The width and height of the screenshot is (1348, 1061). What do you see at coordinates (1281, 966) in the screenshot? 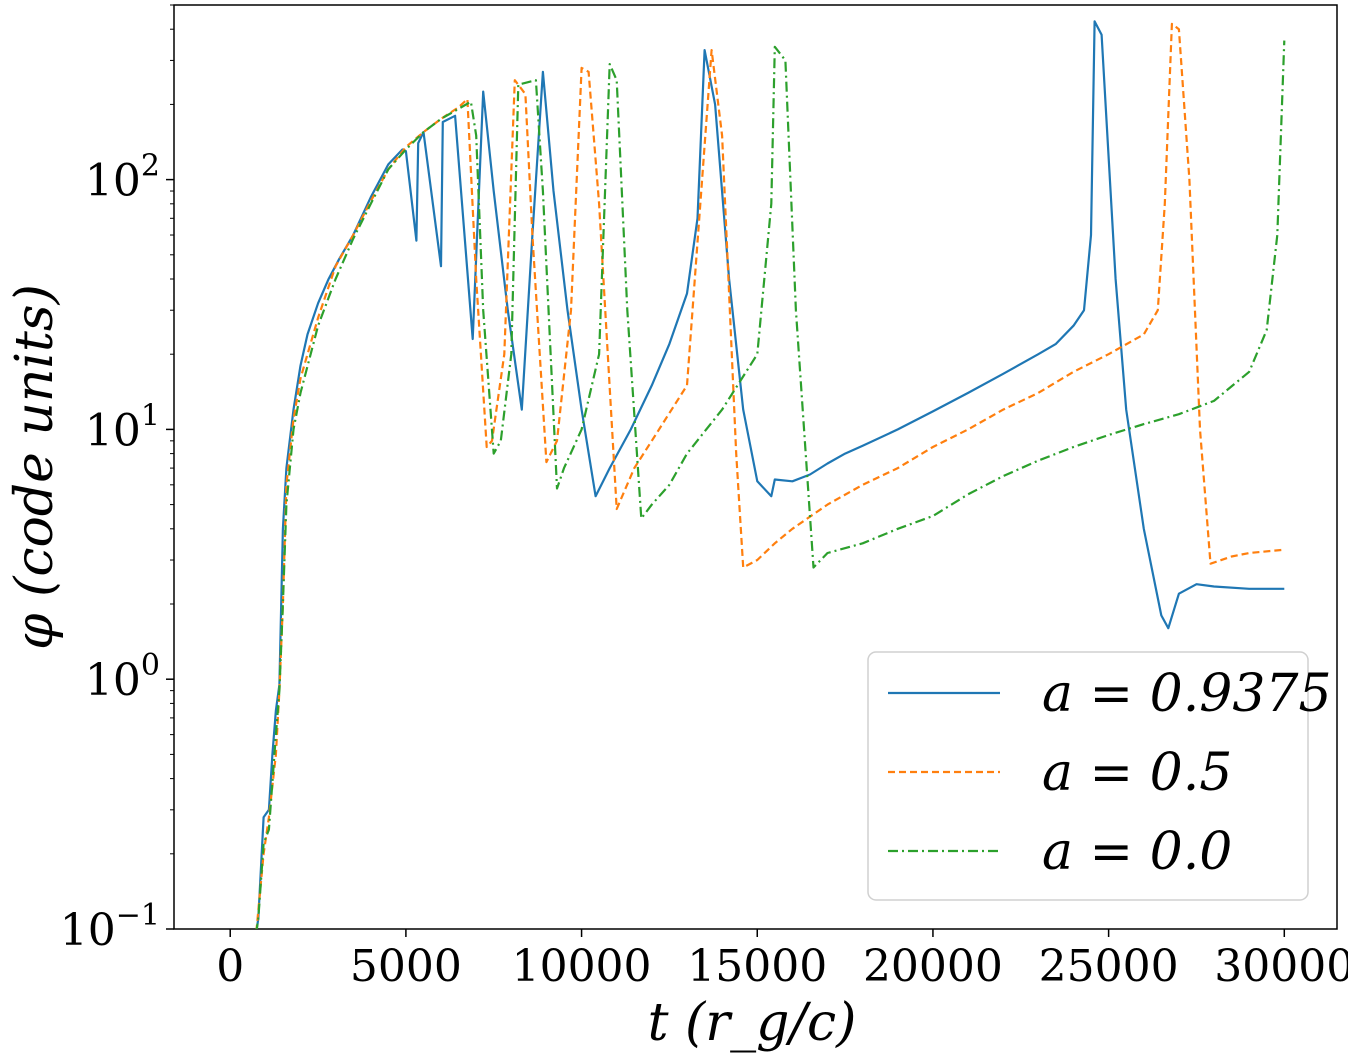
I see `x-tick-label: 30000` at bounding box center [1281, 966].